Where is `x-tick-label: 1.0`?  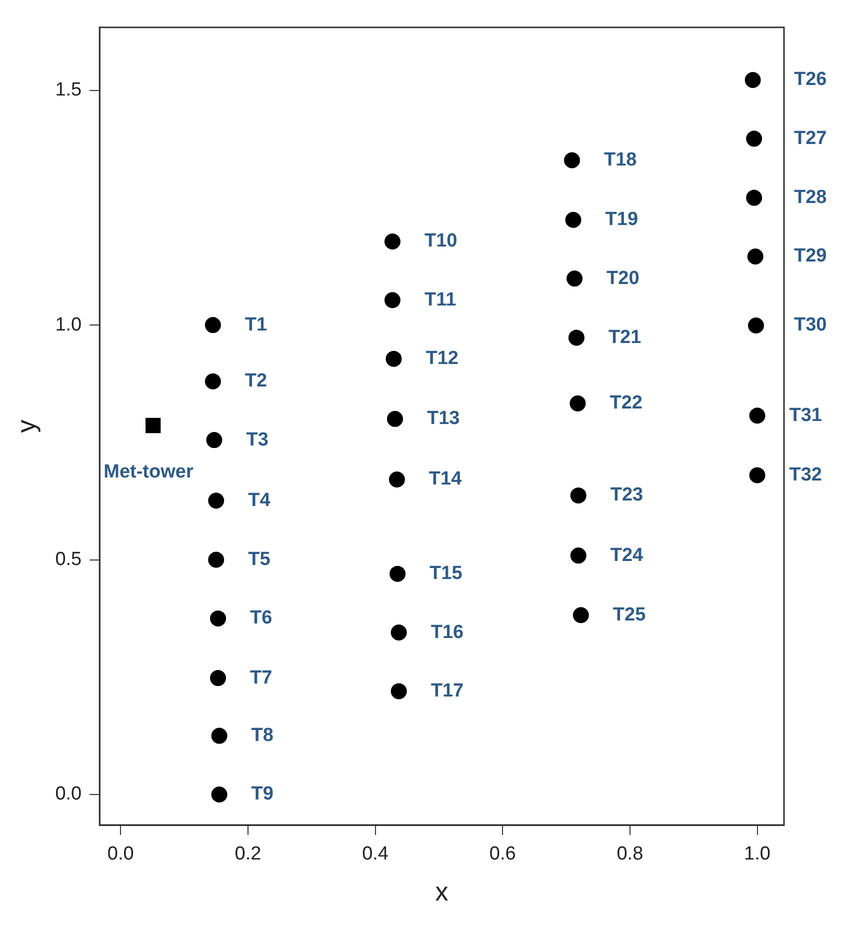
x-tick-label: 1.0 is located at coordinates (757, 854).